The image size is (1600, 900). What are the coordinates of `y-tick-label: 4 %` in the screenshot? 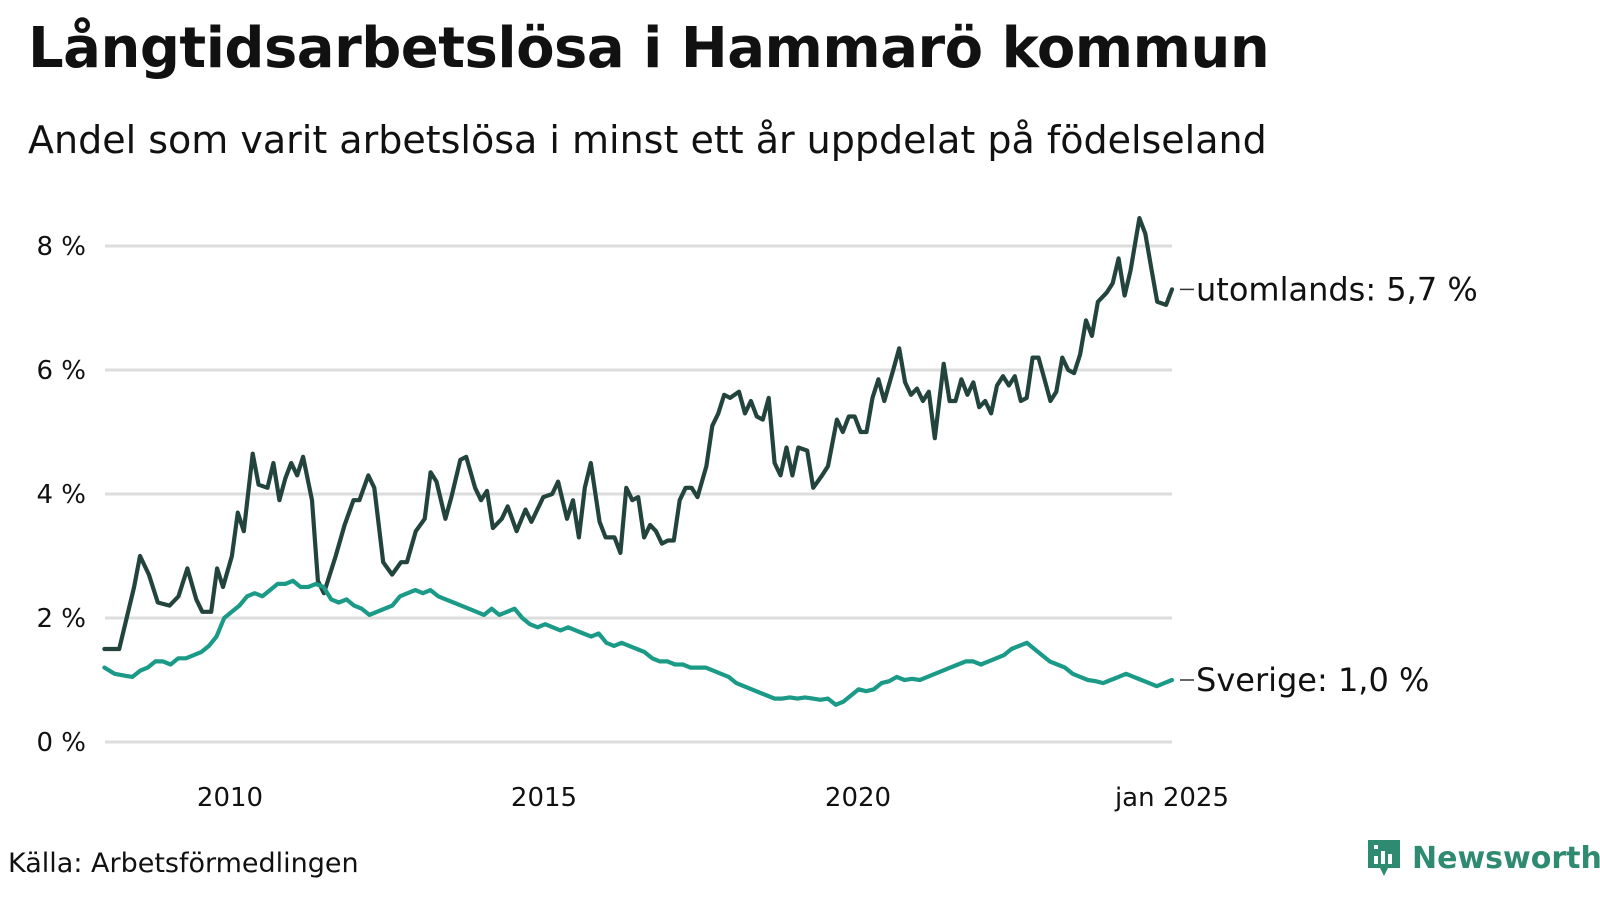 It's located at (61, 495).